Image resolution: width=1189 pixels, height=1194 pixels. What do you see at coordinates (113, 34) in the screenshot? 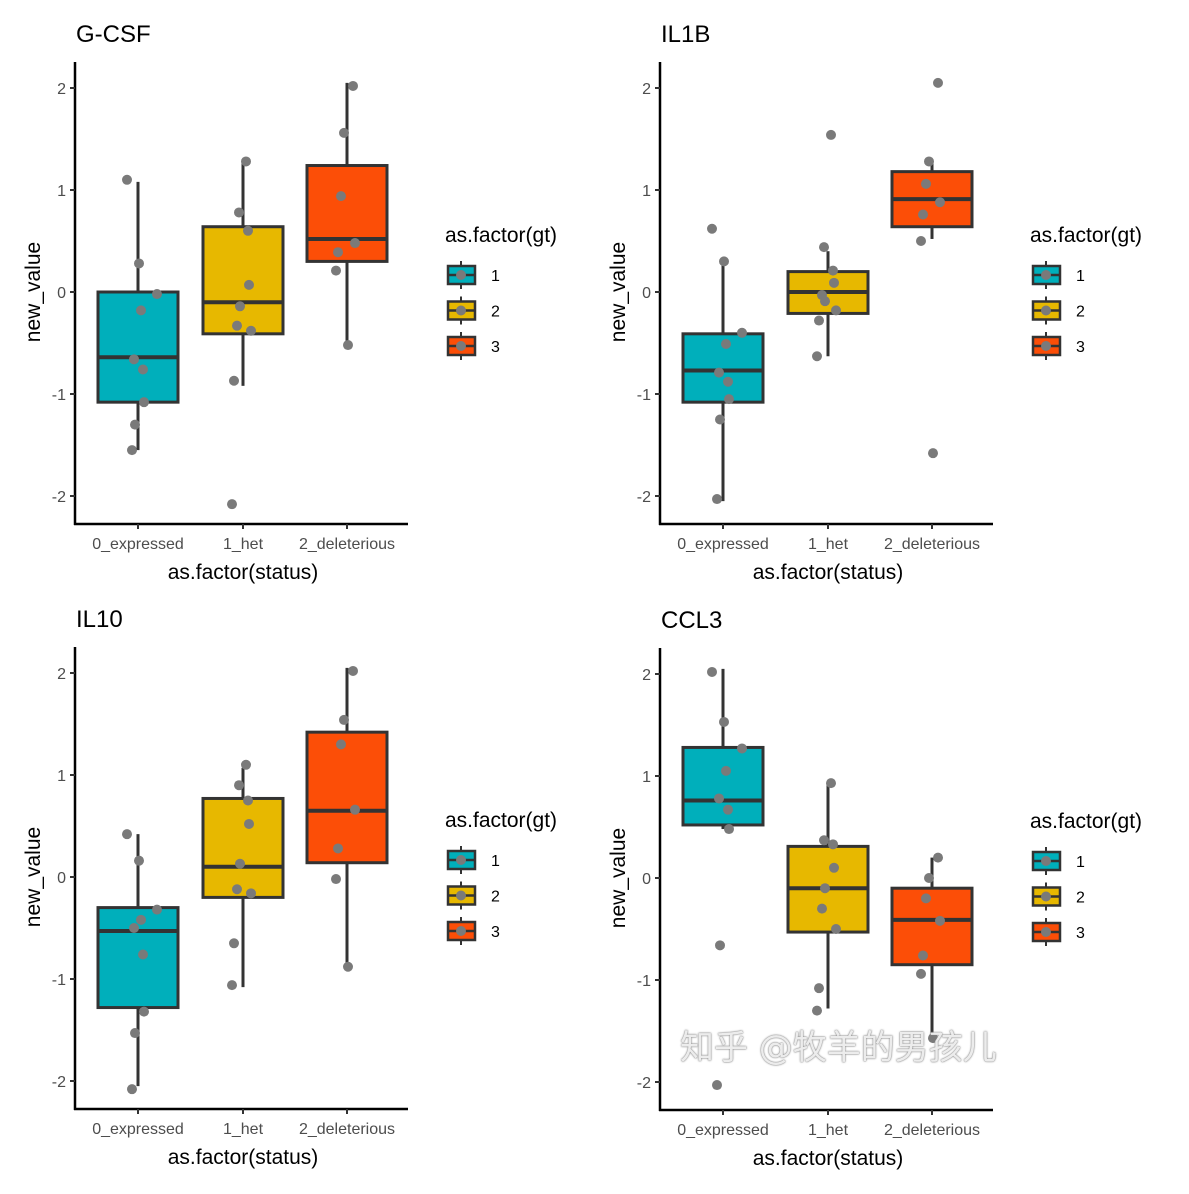
I see `panel-title: G-CSF` at bounding box center [113, 34].